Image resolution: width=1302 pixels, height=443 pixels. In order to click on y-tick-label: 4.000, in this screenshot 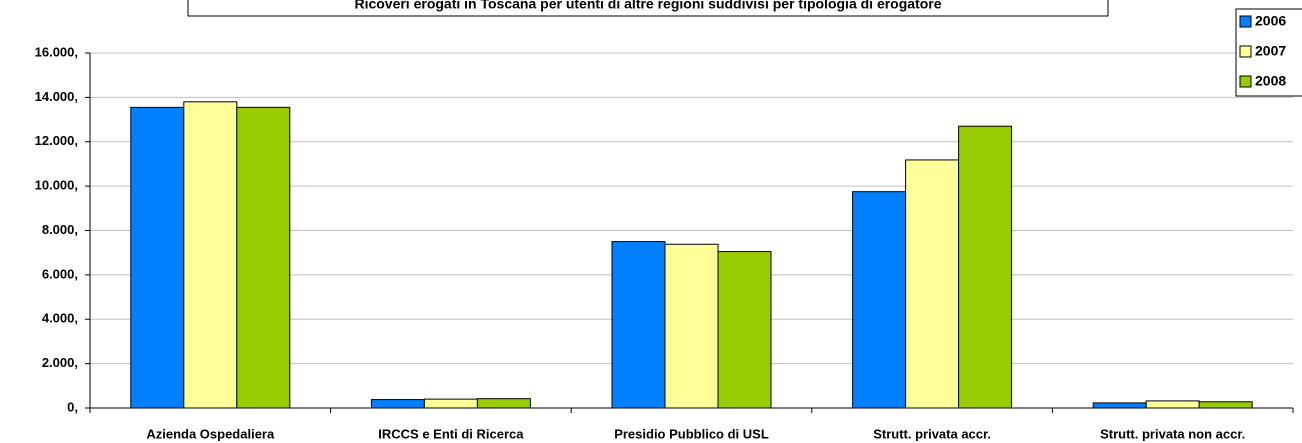, I will do `click(60, 318)`.